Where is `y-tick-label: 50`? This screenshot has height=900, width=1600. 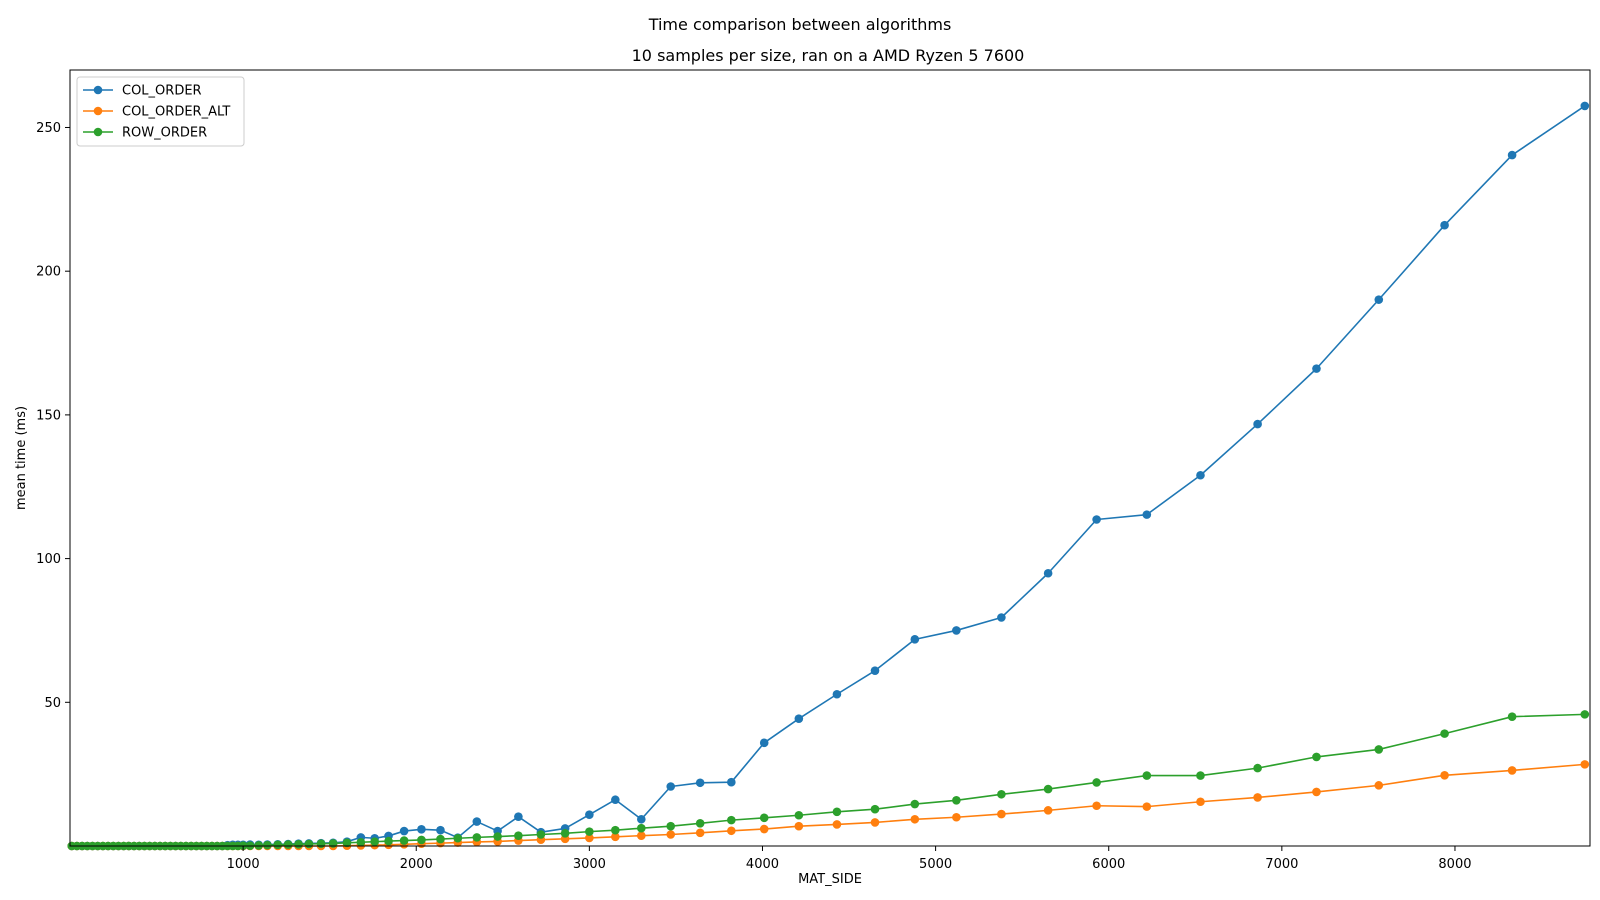
y-tick-label: 50 is located at coordinates (52, 703).